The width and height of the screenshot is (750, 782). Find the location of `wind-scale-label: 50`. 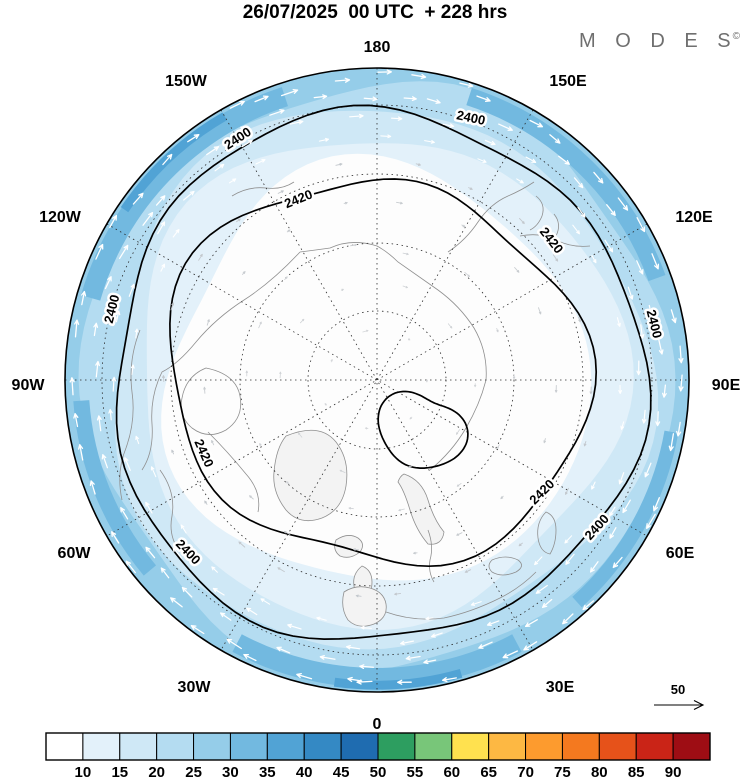

wind-scale-label: 50 is located at coordinates (678, 689).